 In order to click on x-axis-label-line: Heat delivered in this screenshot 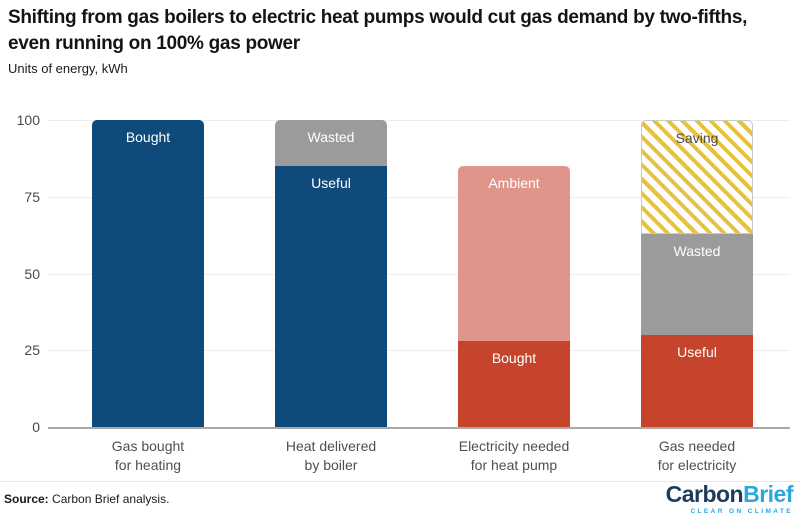, I will do `click(331, 446)`.